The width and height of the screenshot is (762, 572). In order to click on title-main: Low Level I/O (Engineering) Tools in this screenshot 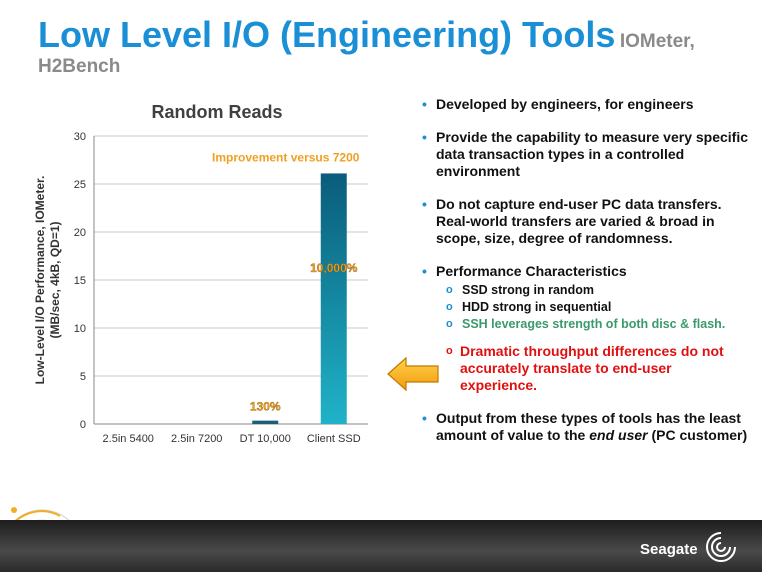, I will do `click(327, 34)`.